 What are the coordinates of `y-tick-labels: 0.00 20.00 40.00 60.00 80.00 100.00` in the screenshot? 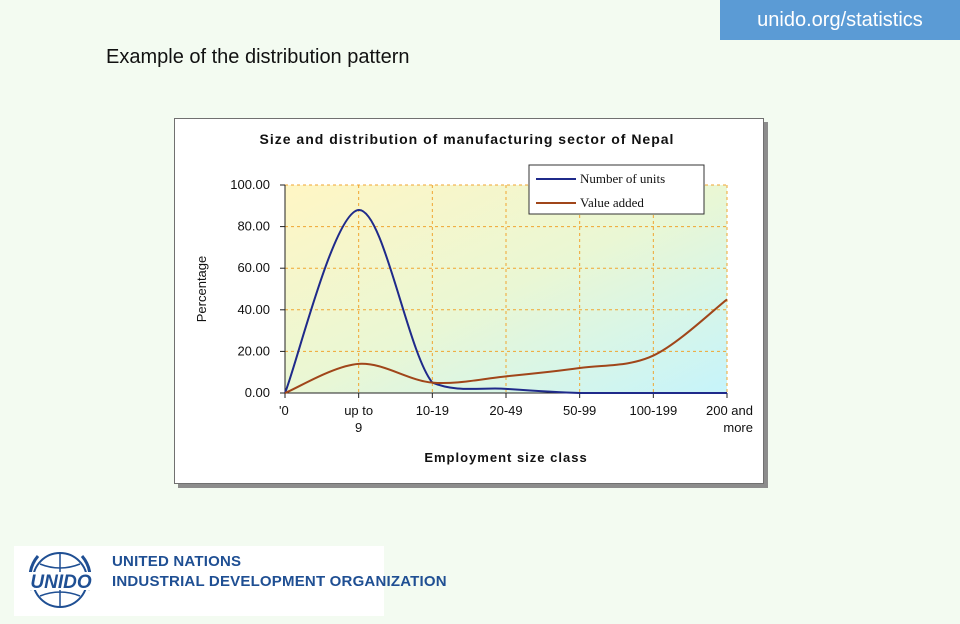 It's located at (250, 288).